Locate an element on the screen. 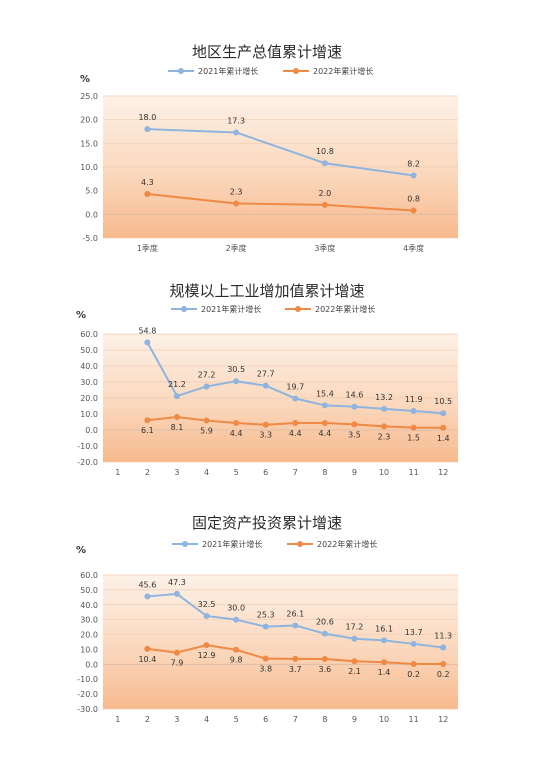 This screenshot has height=766, width=535. x-tick-label: 1 is located at coordinates (117, 719).